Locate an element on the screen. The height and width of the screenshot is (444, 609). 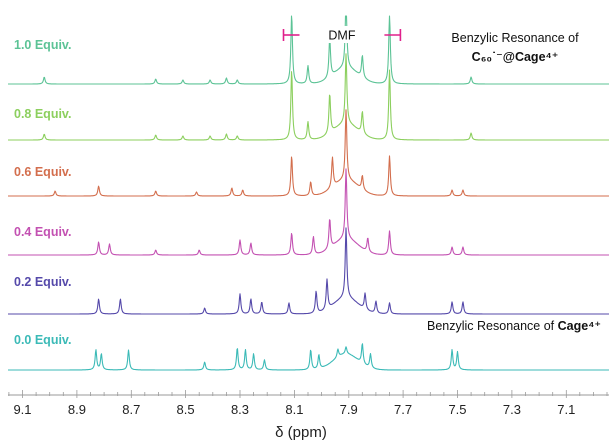
x-tick-label: 7.9 is located at coordinates (349, 409).